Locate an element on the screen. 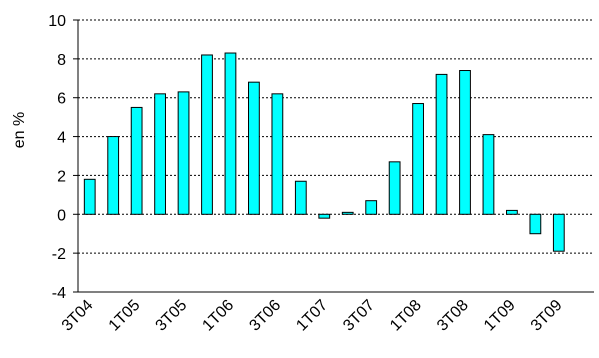 This screenshot has height=358, width=599. x-tick-label: 1T06 is located at coordinates (218, 316).